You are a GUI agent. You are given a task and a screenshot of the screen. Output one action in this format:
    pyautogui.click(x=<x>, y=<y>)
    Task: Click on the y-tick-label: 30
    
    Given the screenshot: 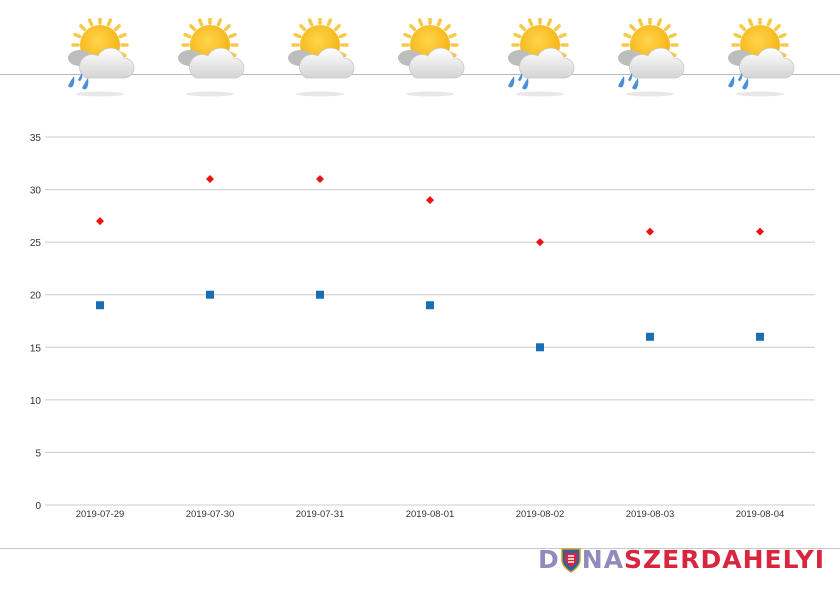 What is the action you would take?
    pyautogui.click(x=36, y=191)
    